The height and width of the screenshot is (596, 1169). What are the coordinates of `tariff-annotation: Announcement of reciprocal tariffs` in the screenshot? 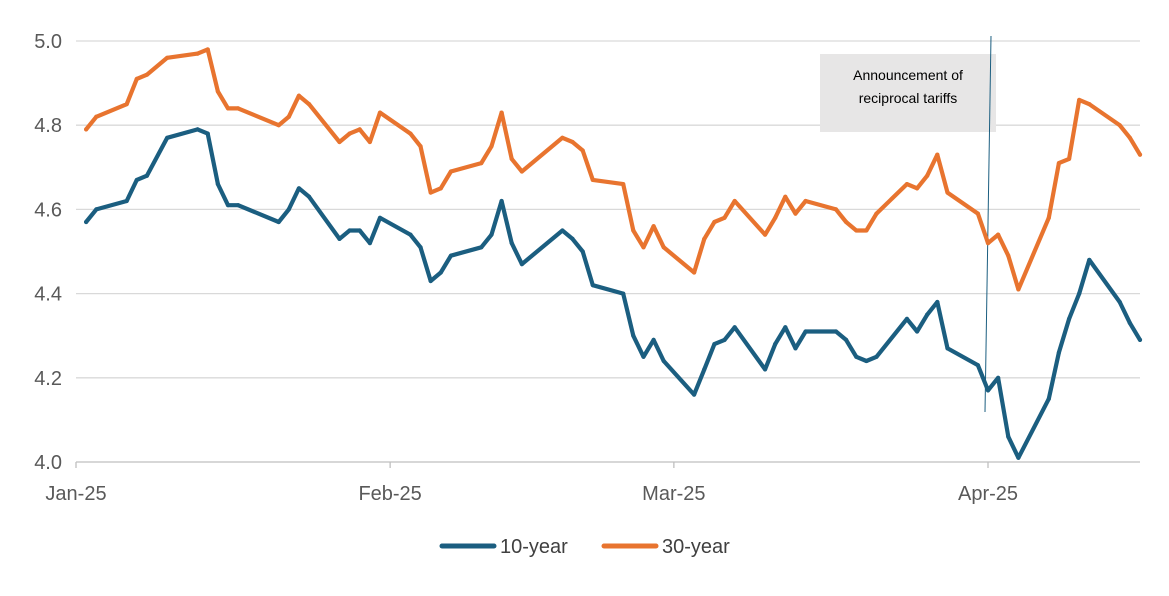 It's located at (908, 224).